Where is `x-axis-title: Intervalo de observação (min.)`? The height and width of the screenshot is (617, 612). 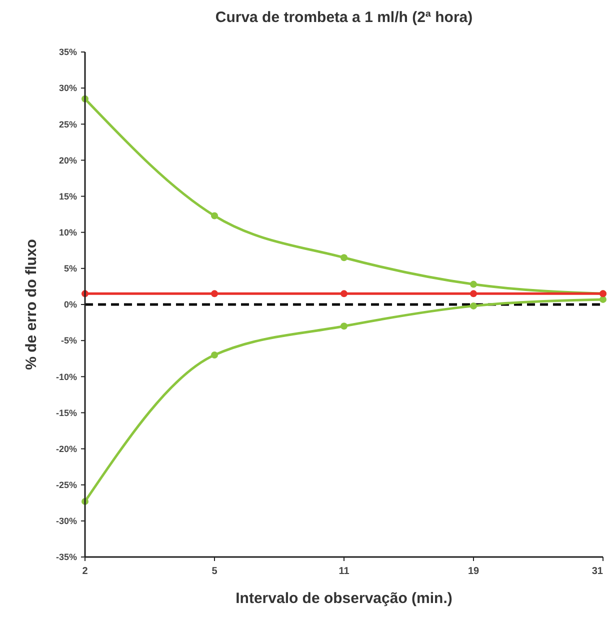 x-axis-title: Intervalo de observação (min.) is located at coordinates (344, 598).